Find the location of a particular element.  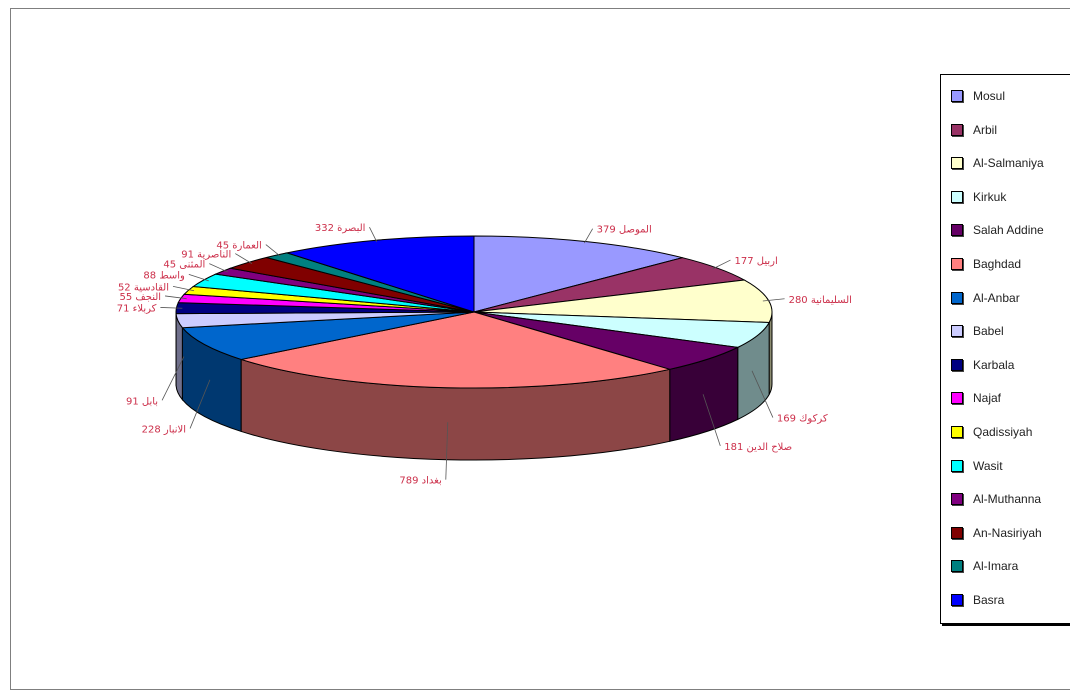

legend-label: An-Nasiriyah is located at coordinates (1007, 532).